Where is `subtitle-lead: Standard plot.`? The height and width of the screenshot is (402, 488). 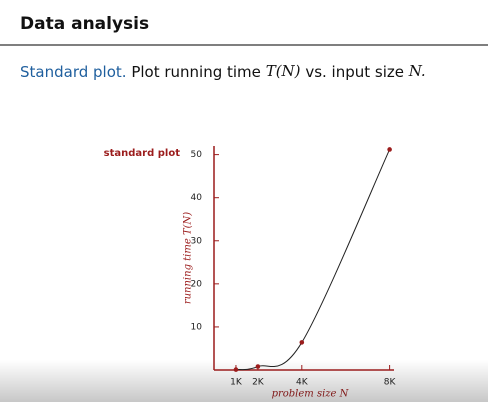 subtitle-lead: Standard plot. is located at coordinates (73, 72).